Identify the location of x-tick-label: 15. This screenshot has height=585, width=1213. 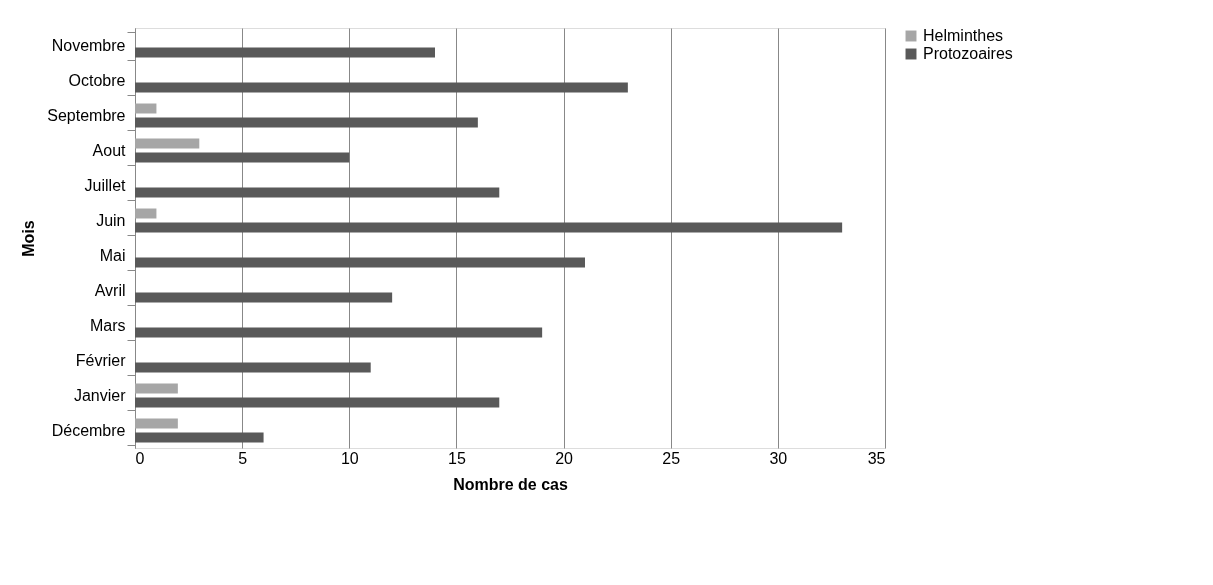
(457, 458).